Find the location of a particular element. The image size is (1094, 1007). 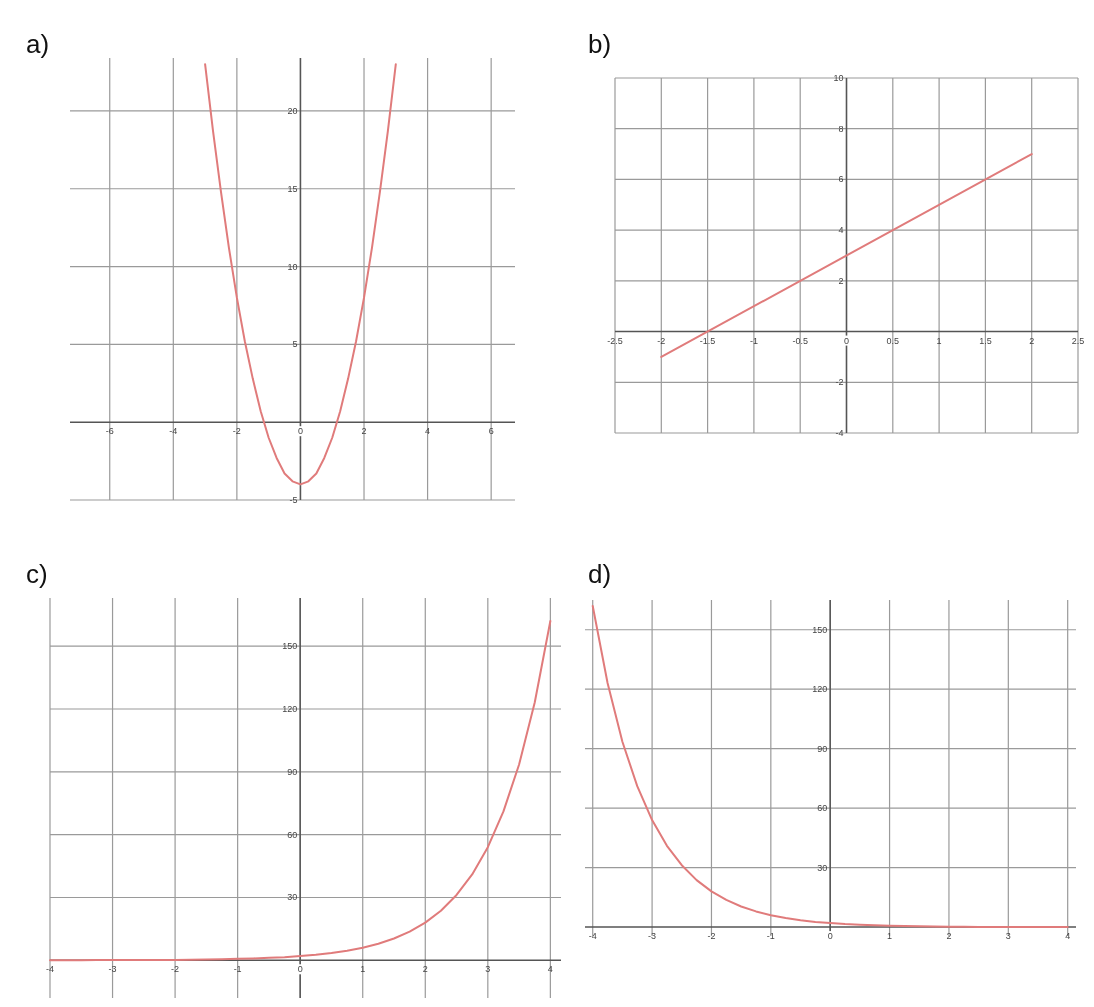

y-tick-label: 20 is located at coordinates (292, 110).